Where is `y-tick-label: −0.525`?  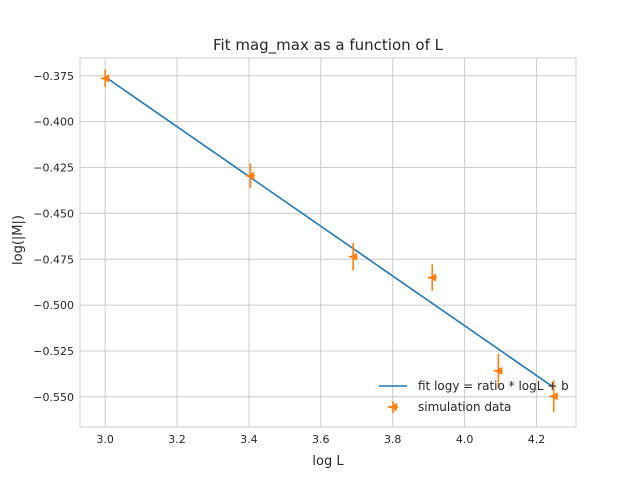
y-tick-label: −0.525 is located at coordinates (53, 351).